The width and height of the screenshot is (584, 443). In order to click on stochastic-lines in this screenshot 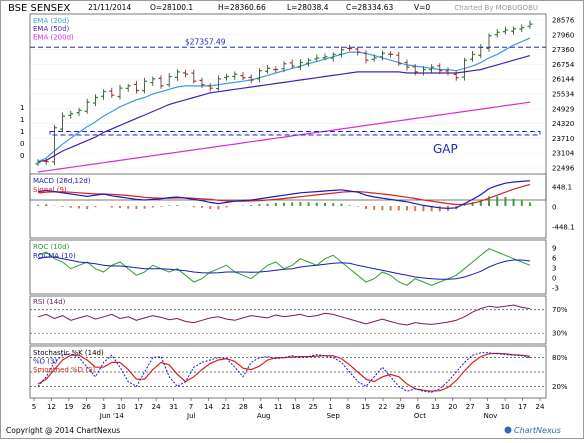, I will do `click(288, 372)`.